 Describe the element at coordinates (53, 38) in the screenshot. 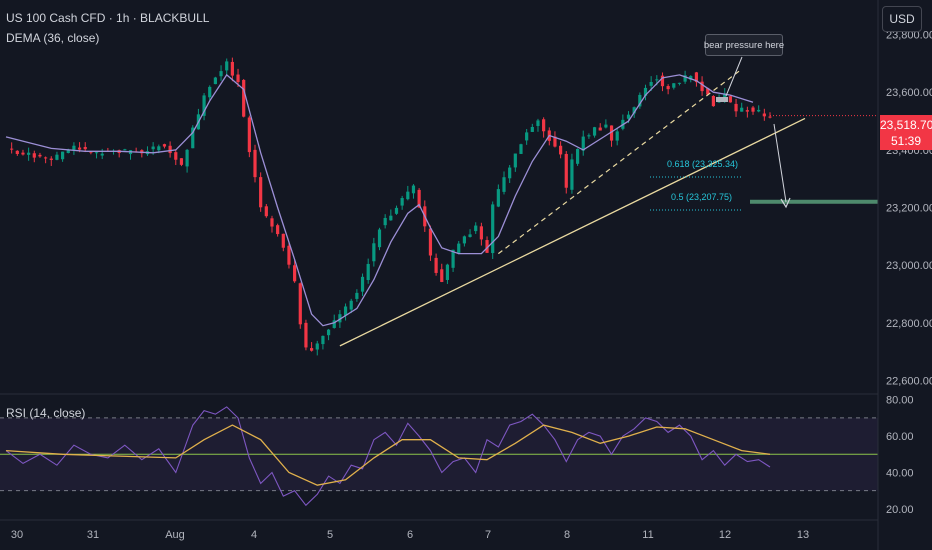

I see `dema-indicator-label: DEMA (36, close)` at that location.